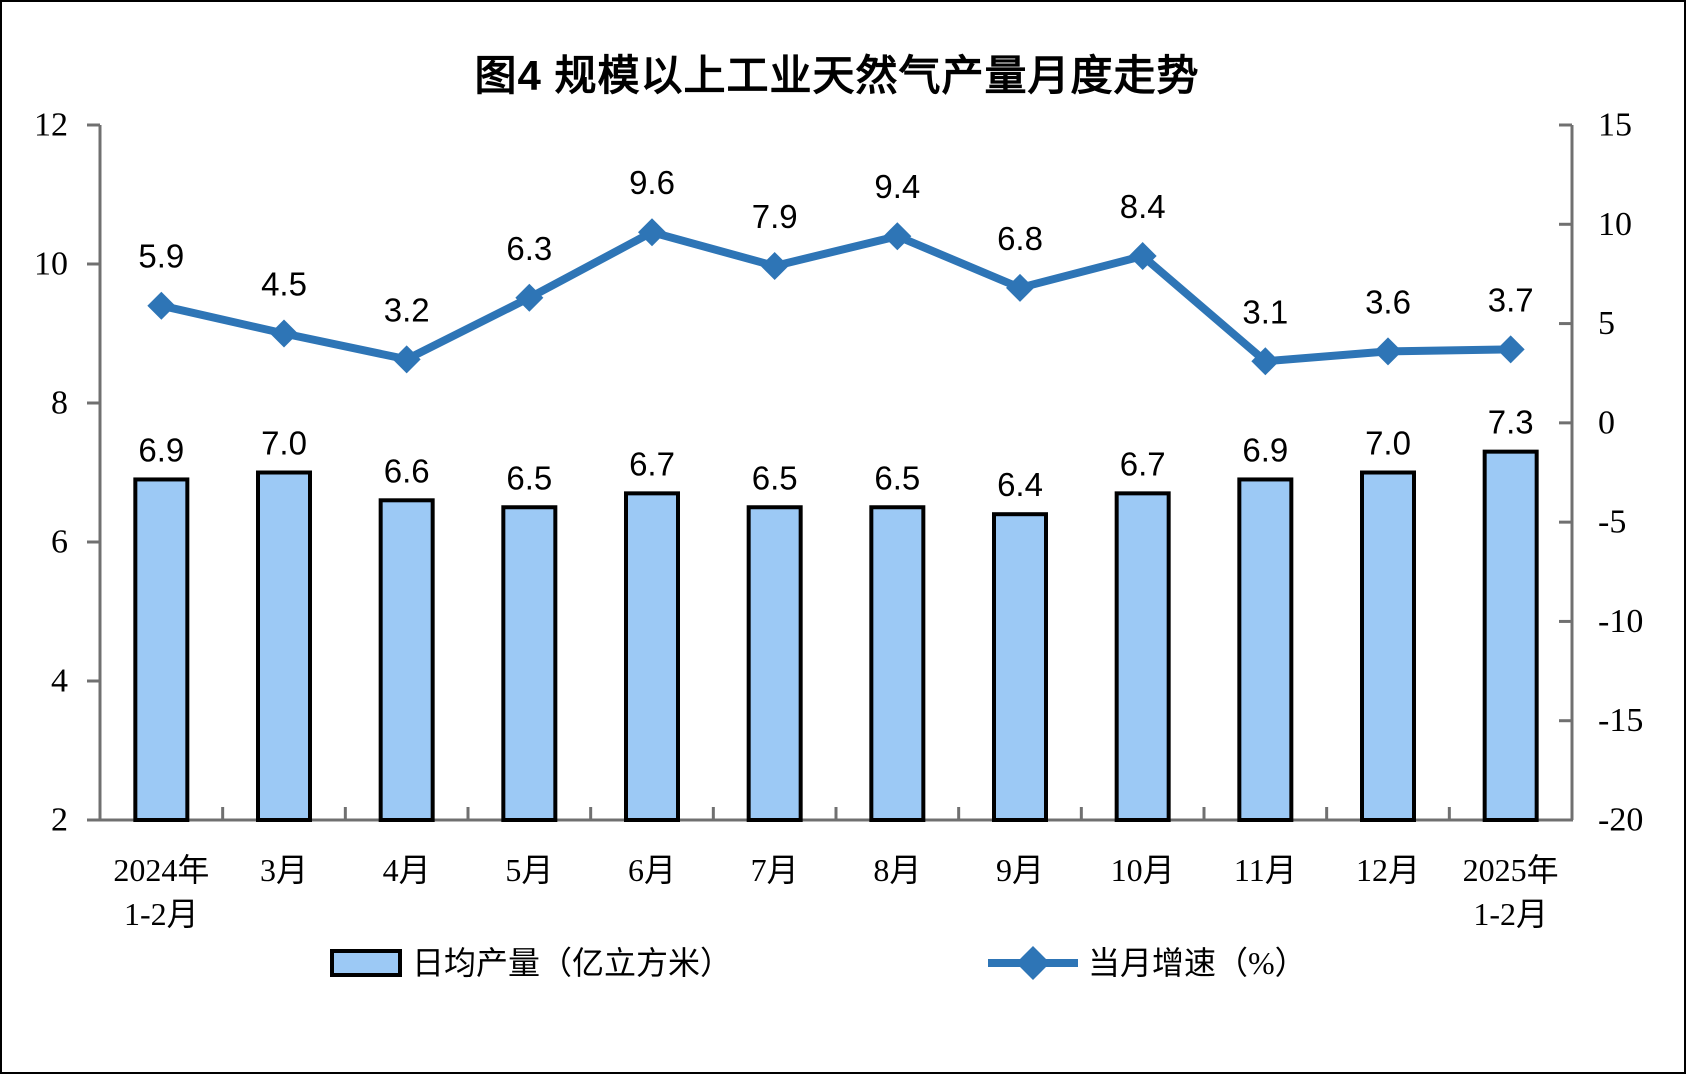 This screenshot has height=1074, width=1686. I want to click on line-value-label: 9.4, so click(897, 186).